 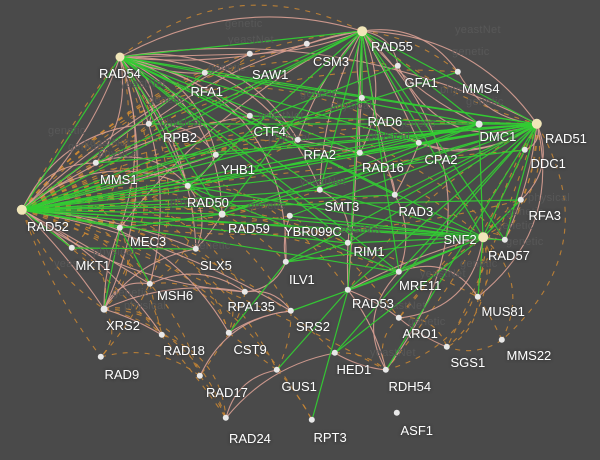 What do you see at coordinates (226, 418) in the screenshot?
I see `network-node-rad24` at bounding box center [226, 418].